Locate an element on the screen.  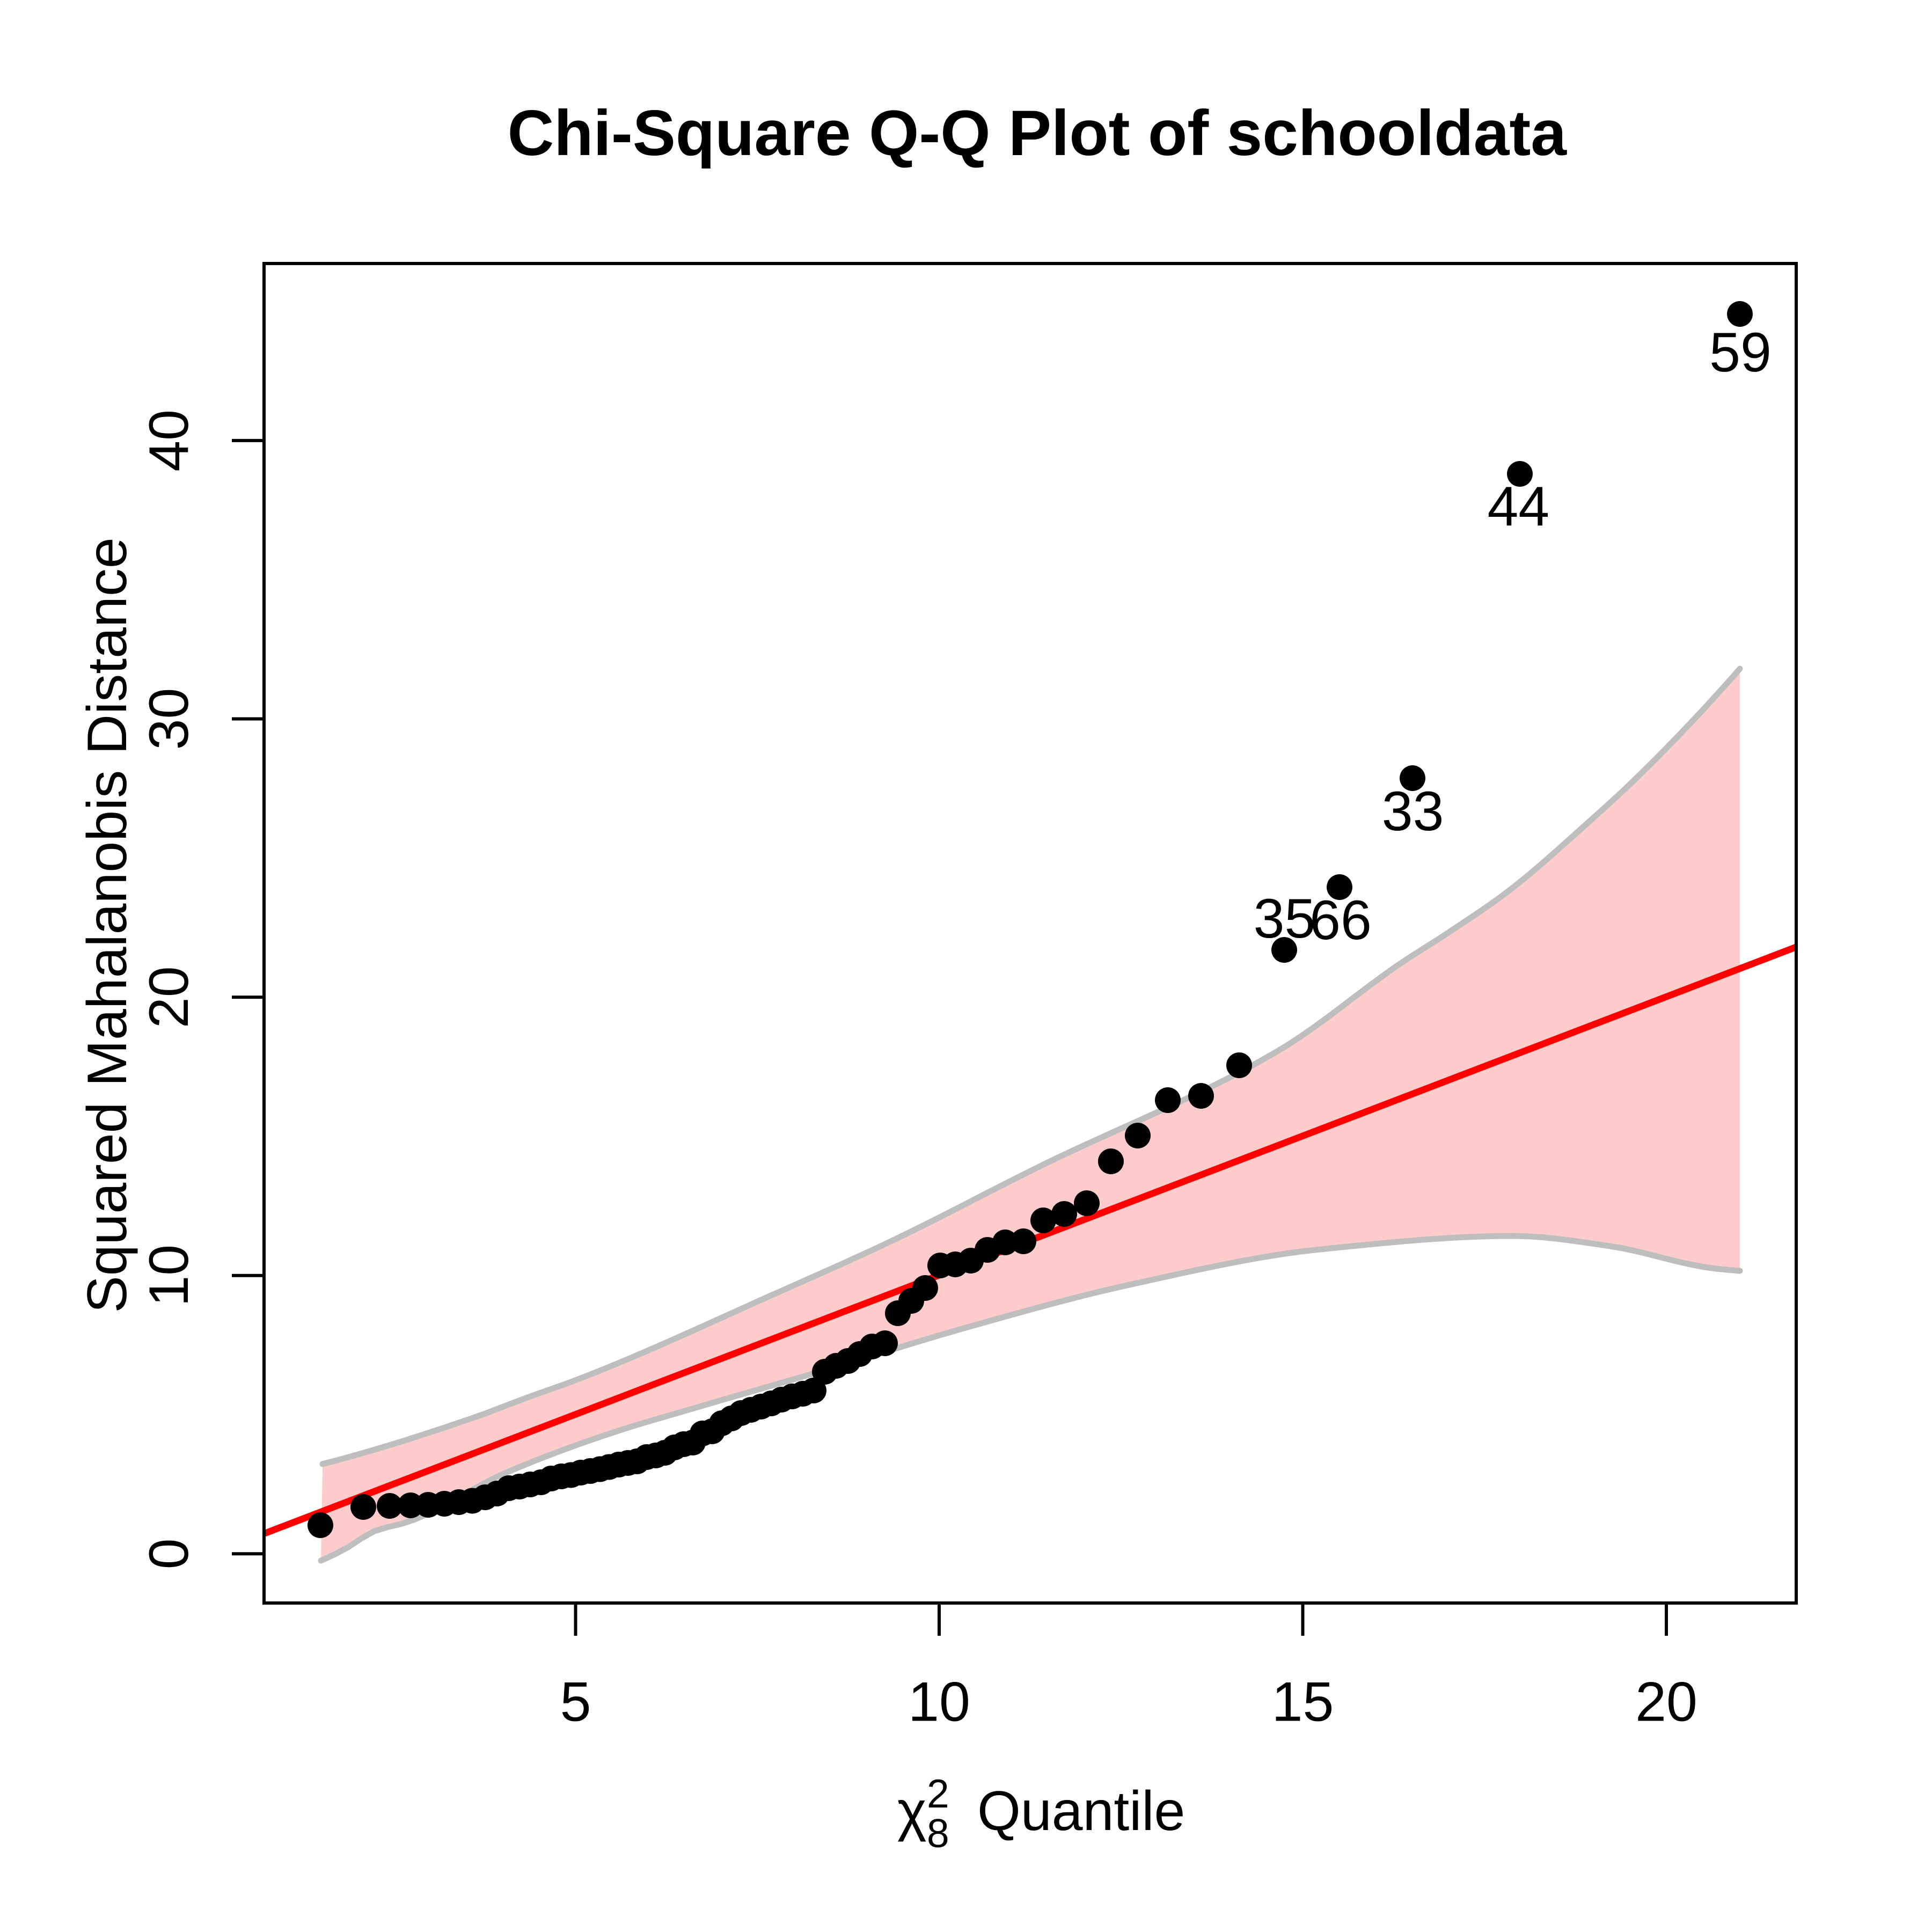
svg-text: 59 is located at coordinates (1740, 352).